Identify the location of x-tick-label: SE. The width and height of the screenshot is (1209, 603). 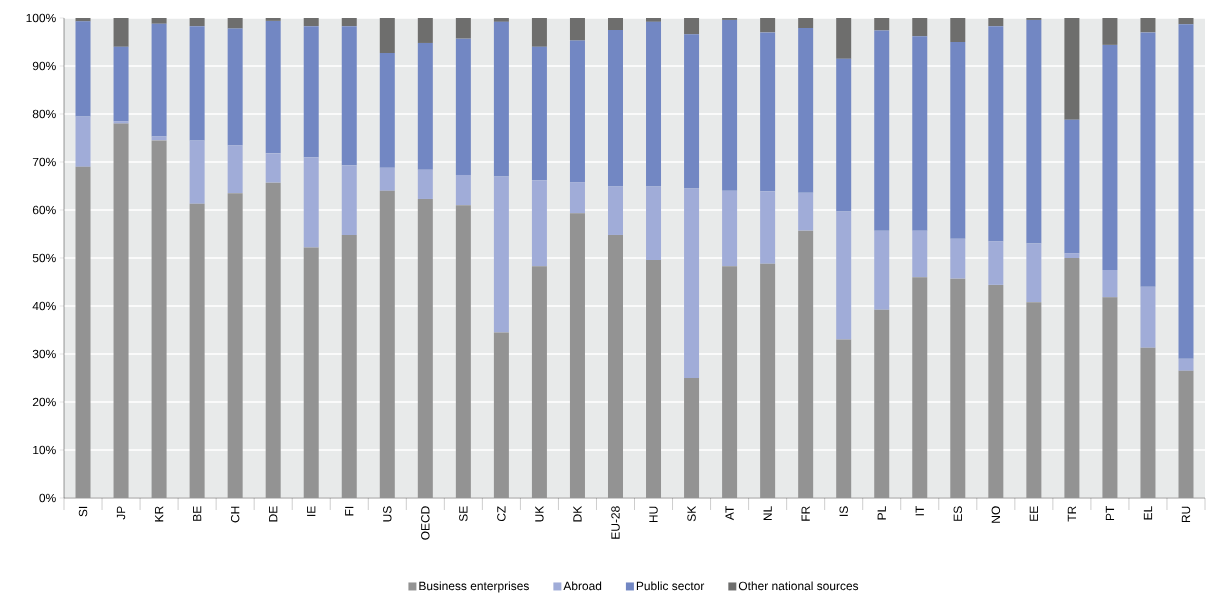
(463, 514).